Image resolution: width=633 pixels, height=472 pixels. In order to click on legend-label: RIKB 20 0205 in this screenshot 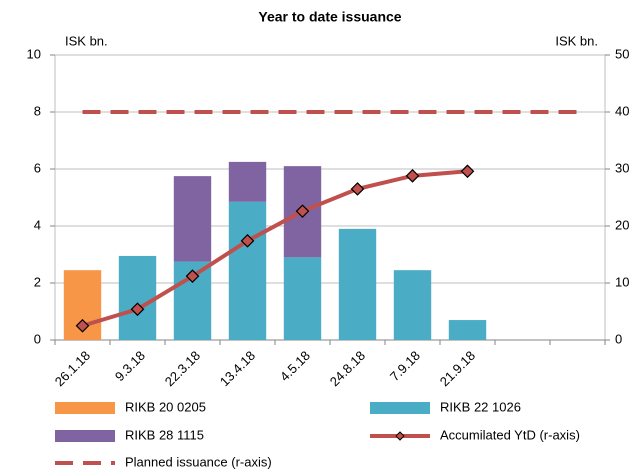, I will do `click(165, 406)`.